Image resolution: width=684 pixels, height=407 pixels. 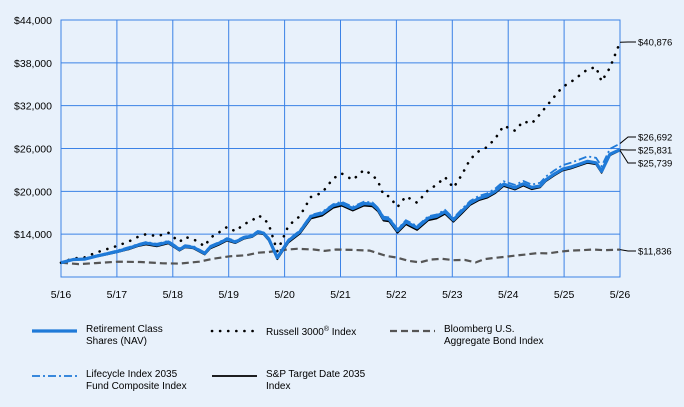 What do you see at coordinates (396, 295) in the screenshot?
I see `x-tick-label: 5/22` at bounding box center [396, 295].